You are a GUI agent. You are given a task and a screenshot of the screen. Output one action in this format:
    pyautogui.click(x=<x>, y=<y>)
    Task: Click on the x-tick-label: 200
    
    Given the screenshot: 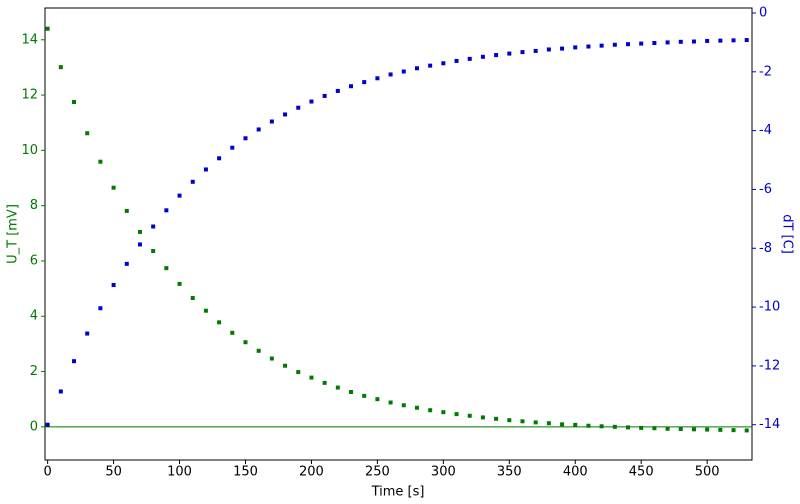 What is the action you would take?
    pyautogui.click(x=311, y=472)
    